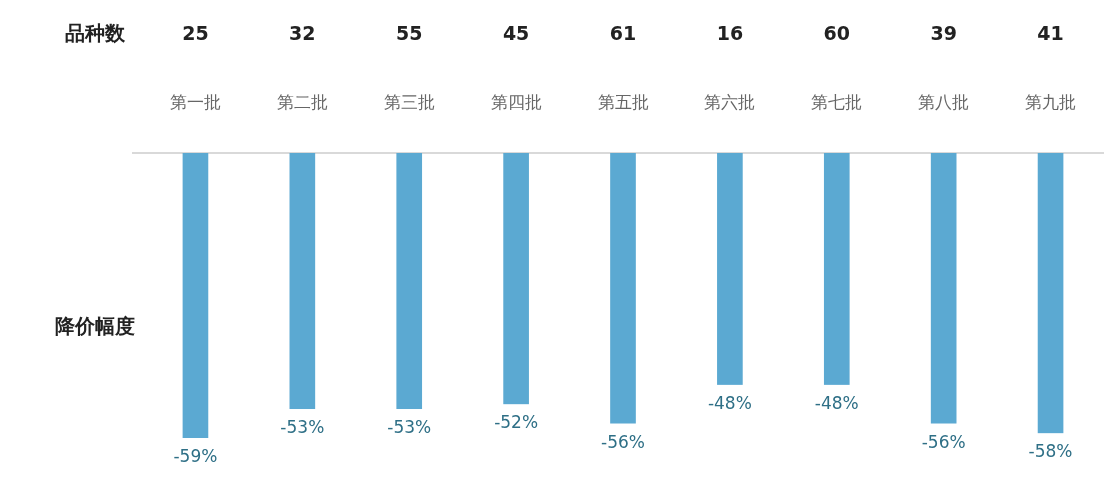  Describe the element at coordinates (95, 326) in the screenshot. I see `y-axis-title: 降价幅度` at that location.